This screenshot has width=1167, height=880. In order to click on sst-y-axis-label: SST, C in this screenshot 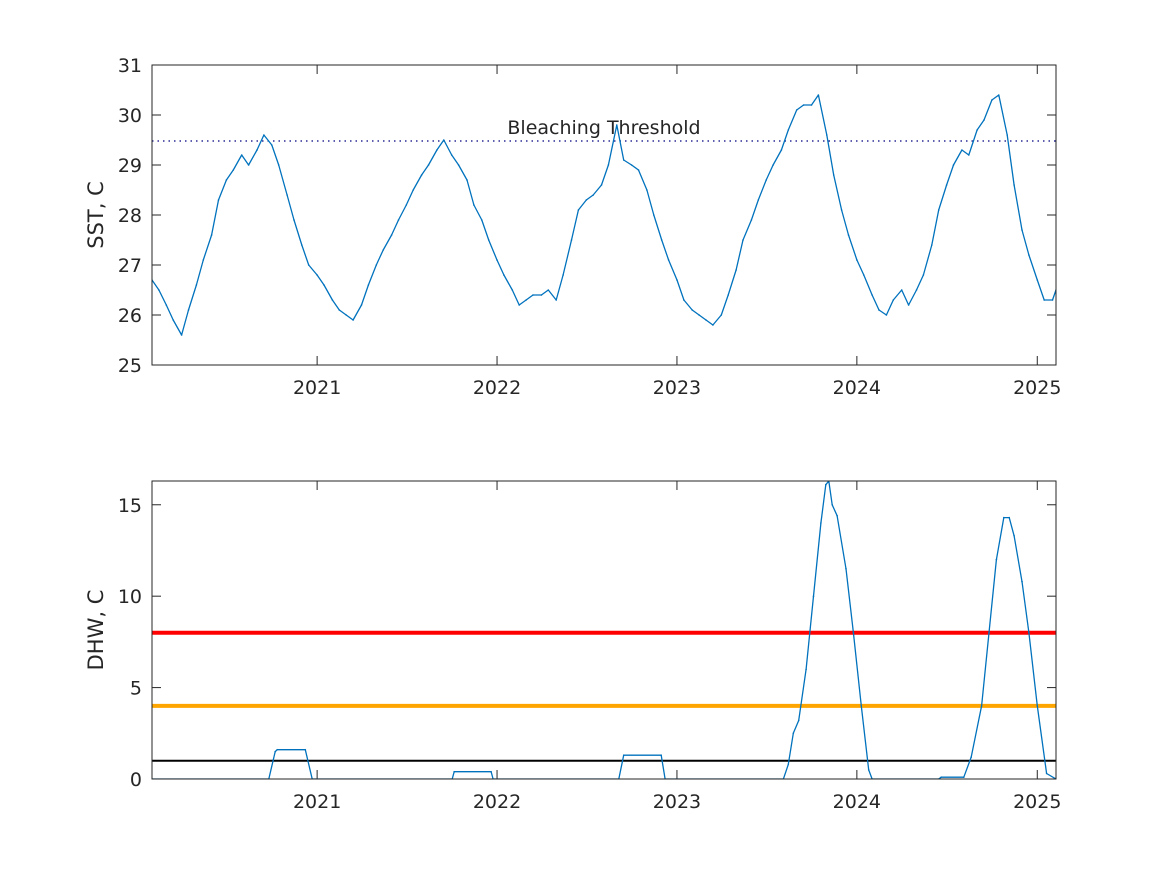, I will do `click(96, 215)`.